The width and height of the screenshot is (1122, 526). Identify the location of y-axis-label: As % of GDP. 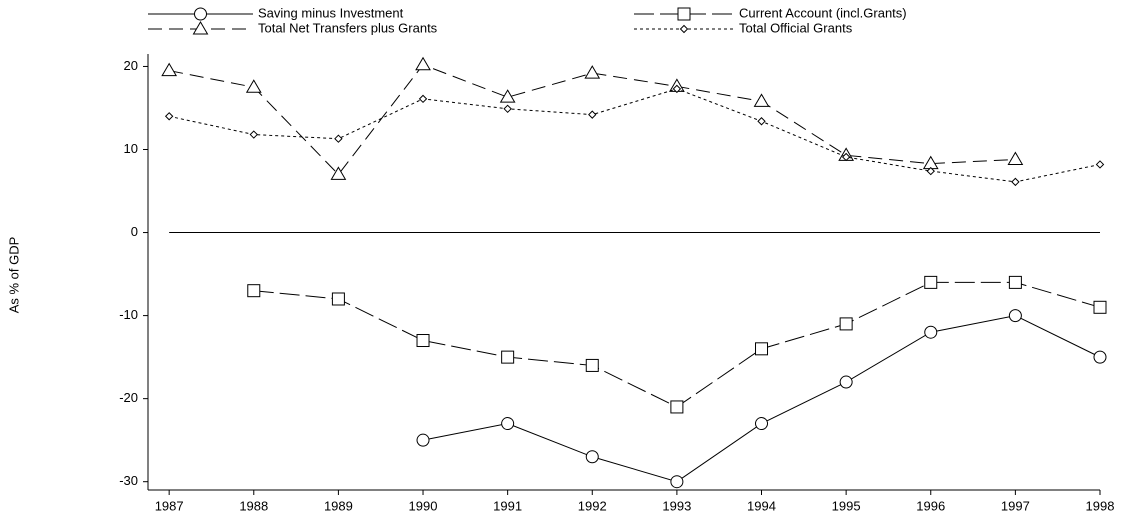
(13, 275).